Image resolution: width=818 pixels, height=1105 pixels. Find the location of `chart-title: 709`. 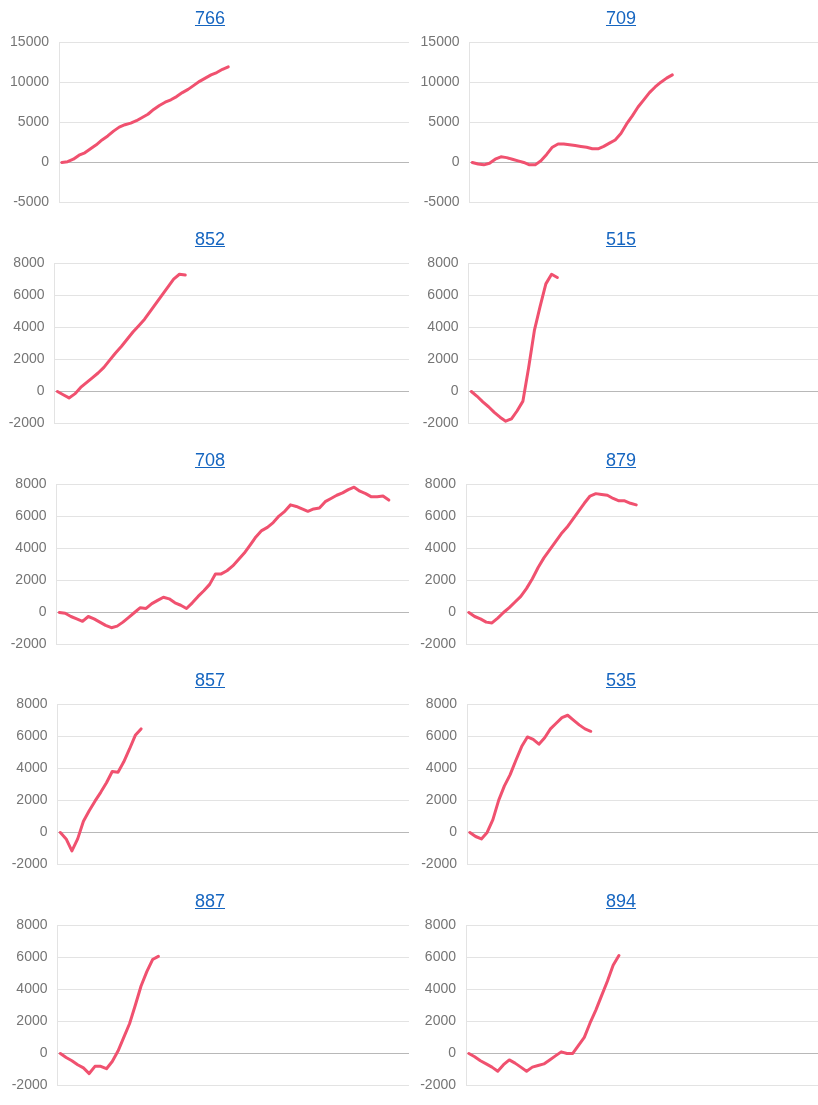

chart-title: 709 is located at coordinates (621, 18).